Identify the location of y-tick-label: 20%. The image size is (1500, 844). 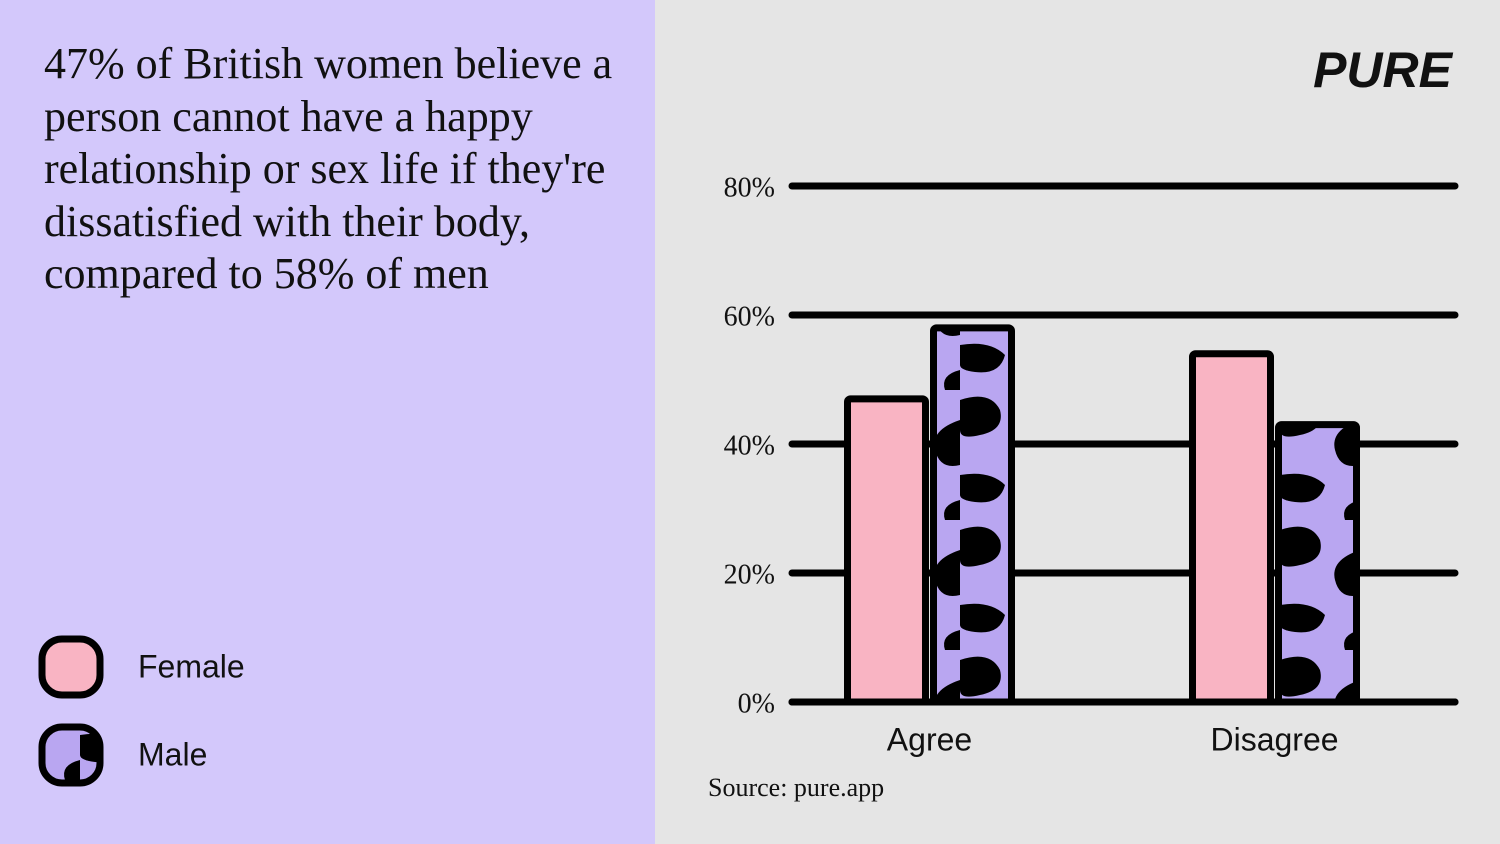
(749, 574).